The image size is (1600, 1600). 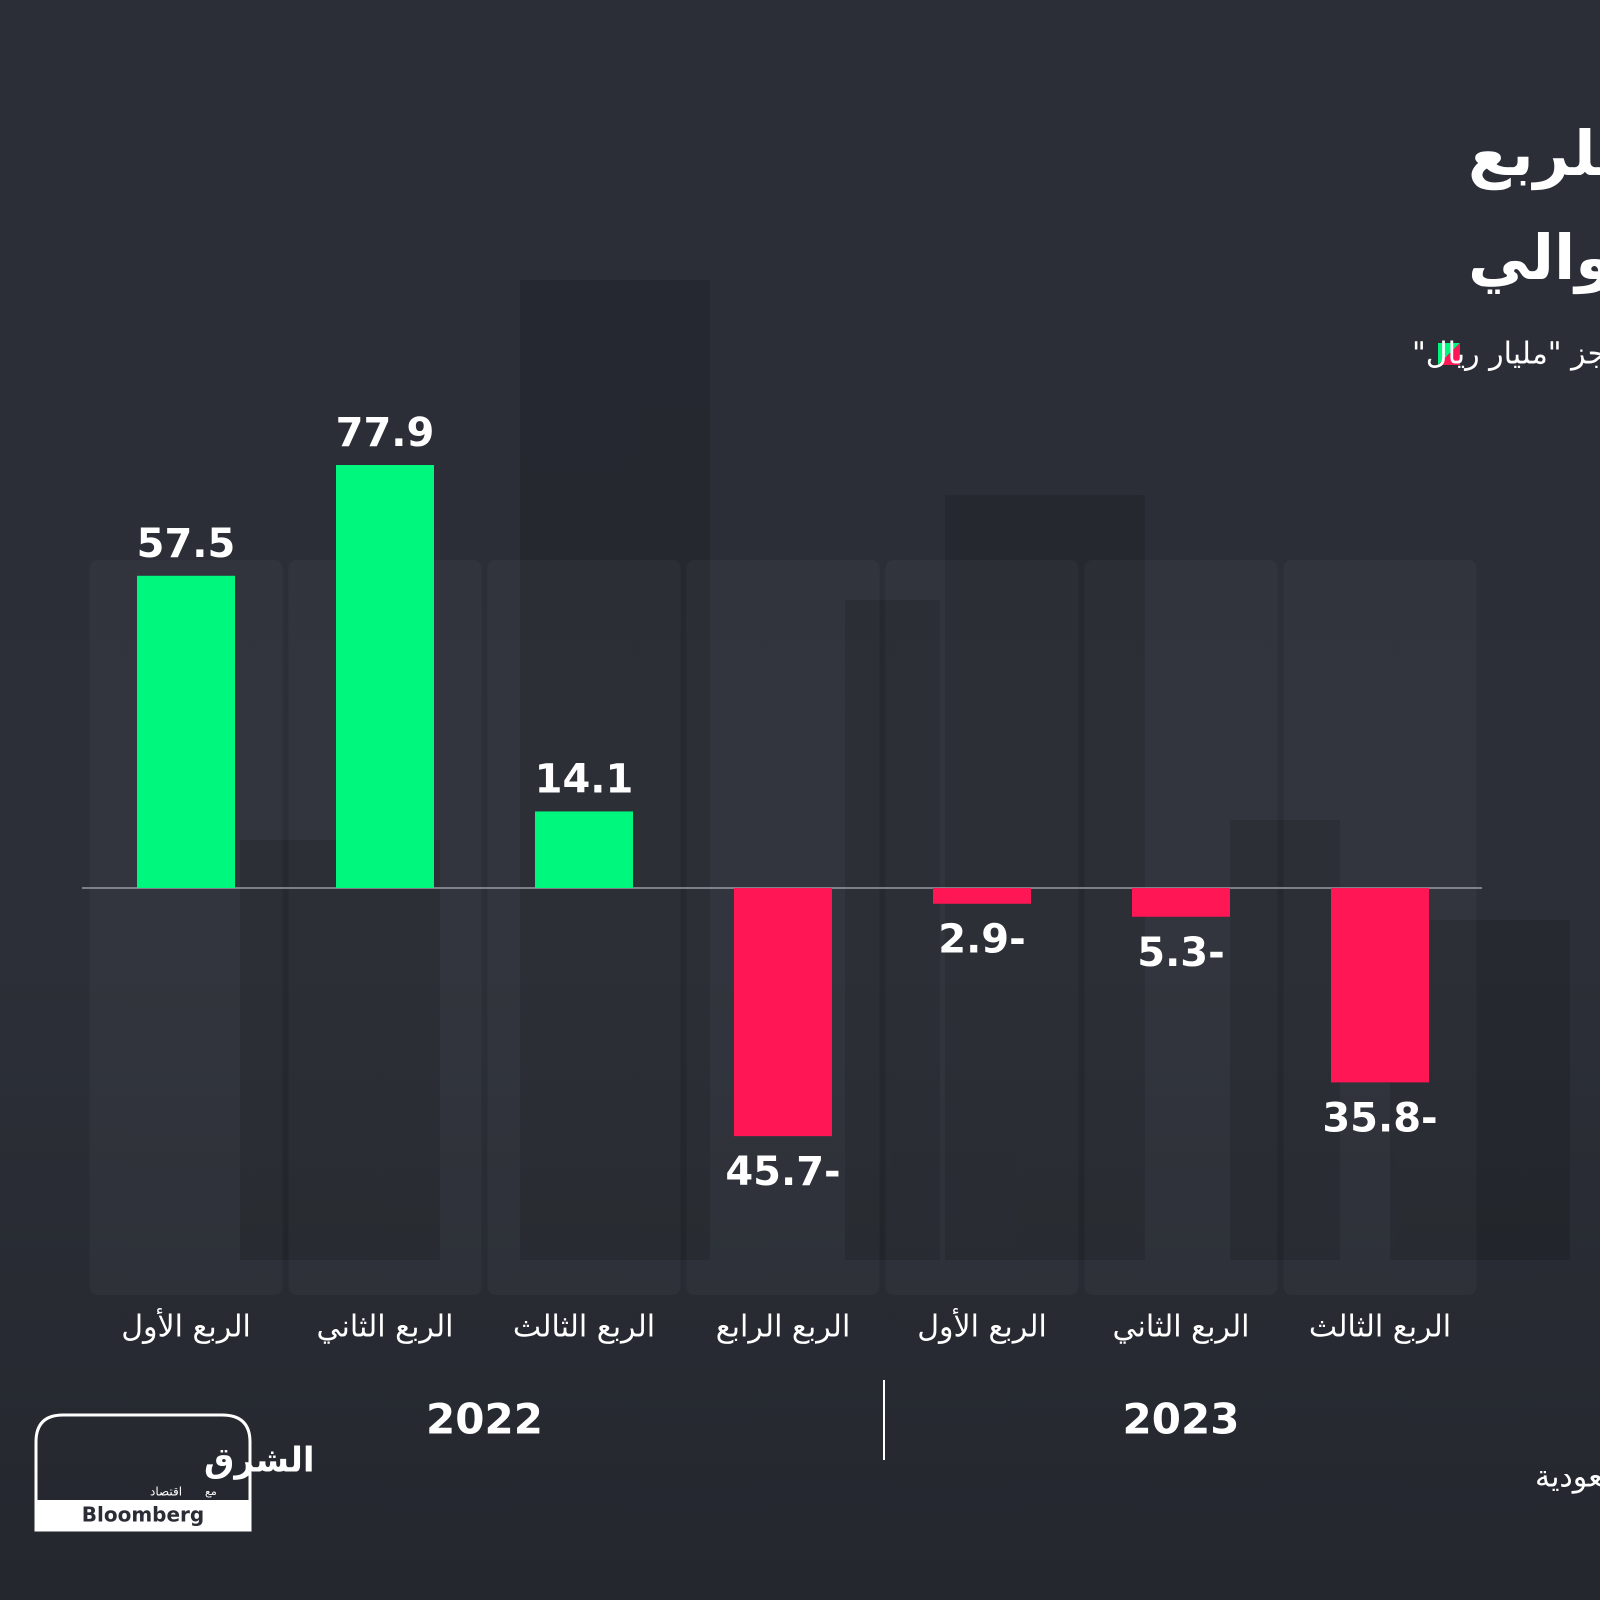 I want to click on legend-label: فائض/ عجز "مليار ريال", so click(x=1506, y=354).